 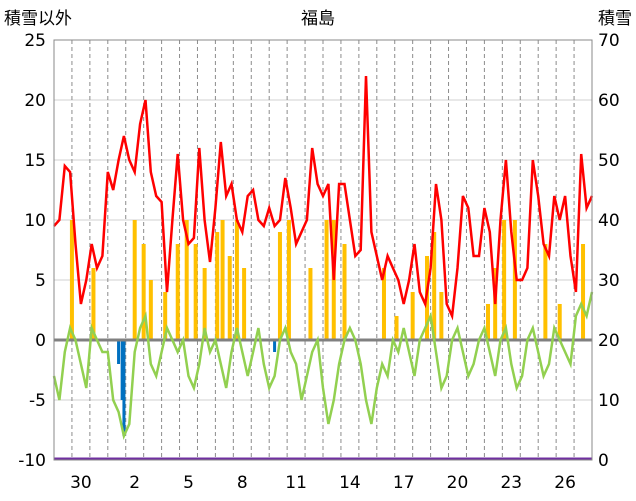 What do you see at coordinates (609, 161) in the screenshot?
I see `right-tick-label: 50` at bounding box center [609, 161].